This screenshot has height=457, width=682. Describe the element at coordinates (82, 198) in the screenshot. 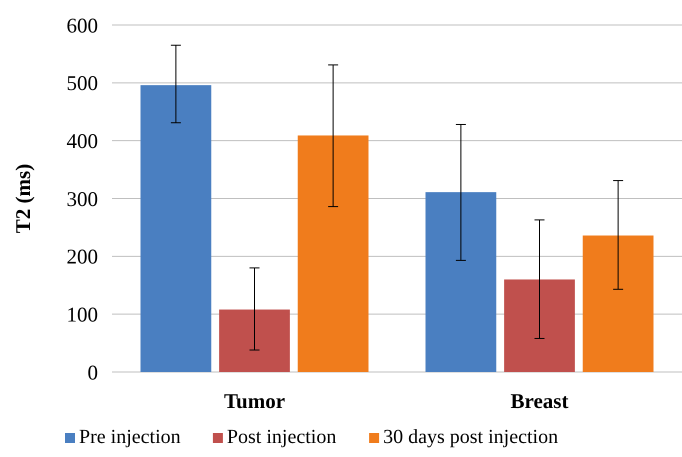

I see `y-tick-label: 300` at that location.